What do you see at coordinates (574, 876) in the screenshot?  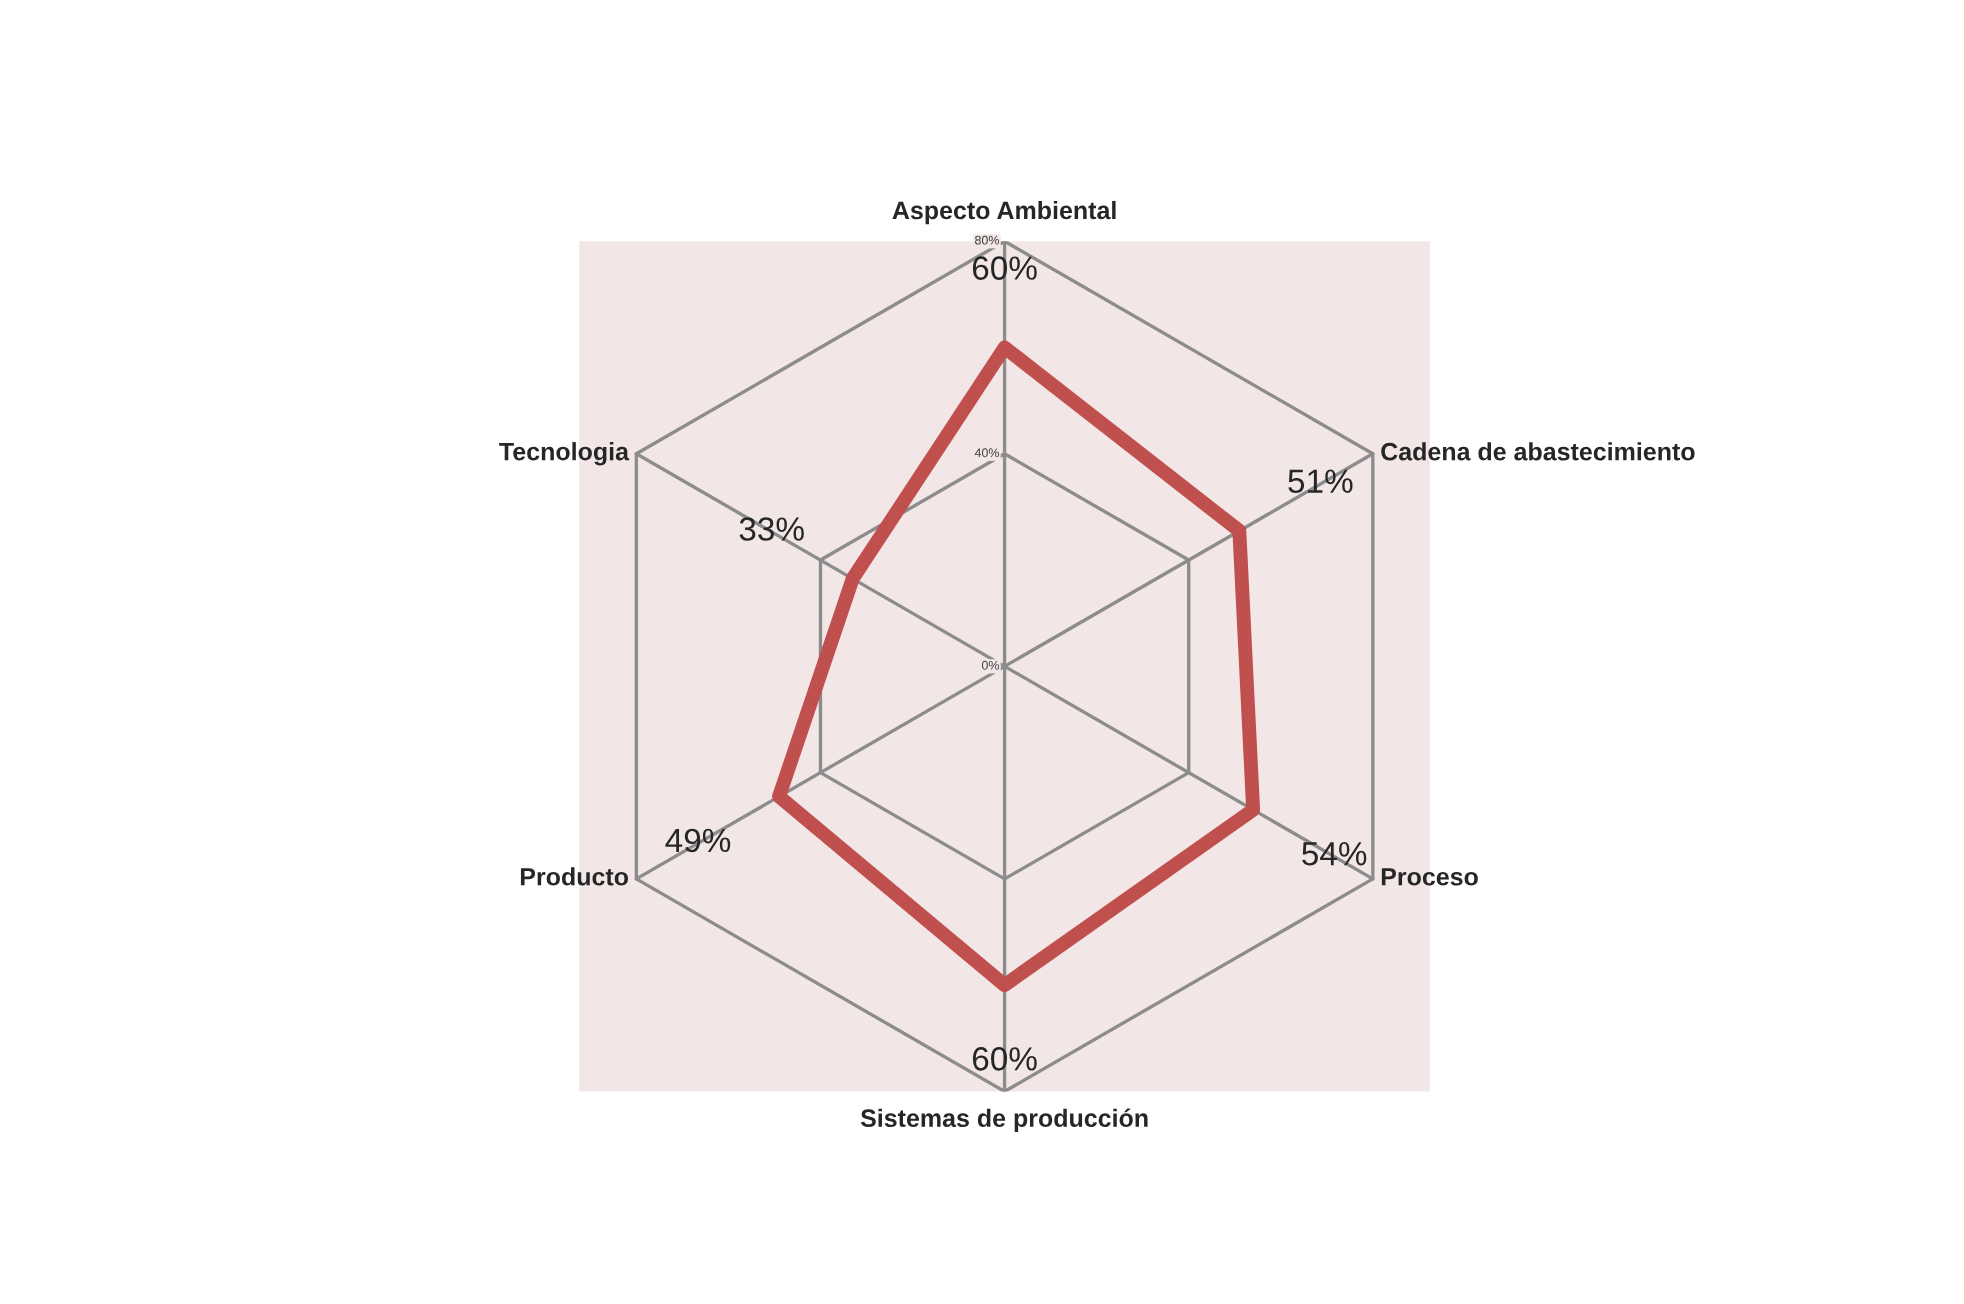 I see `spoke-label: Producto` at bounding box center [574, 876].